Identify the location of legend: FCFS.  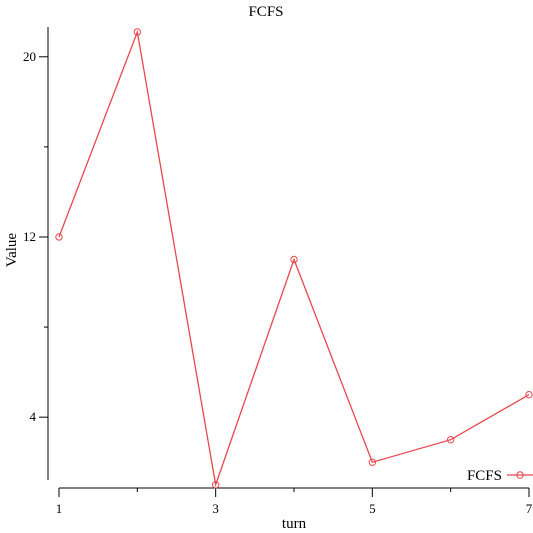
(500, 476).